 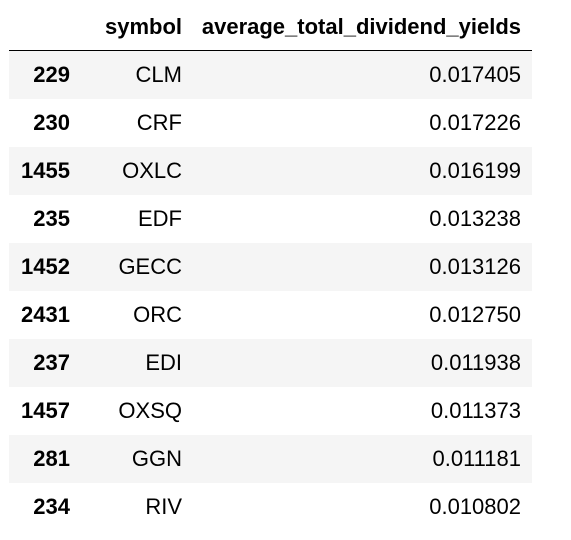 What do you see at coordinates (157, 314) in the screenshot?
I see `cell-symbol: ORC` at bounding box center [157, 314].